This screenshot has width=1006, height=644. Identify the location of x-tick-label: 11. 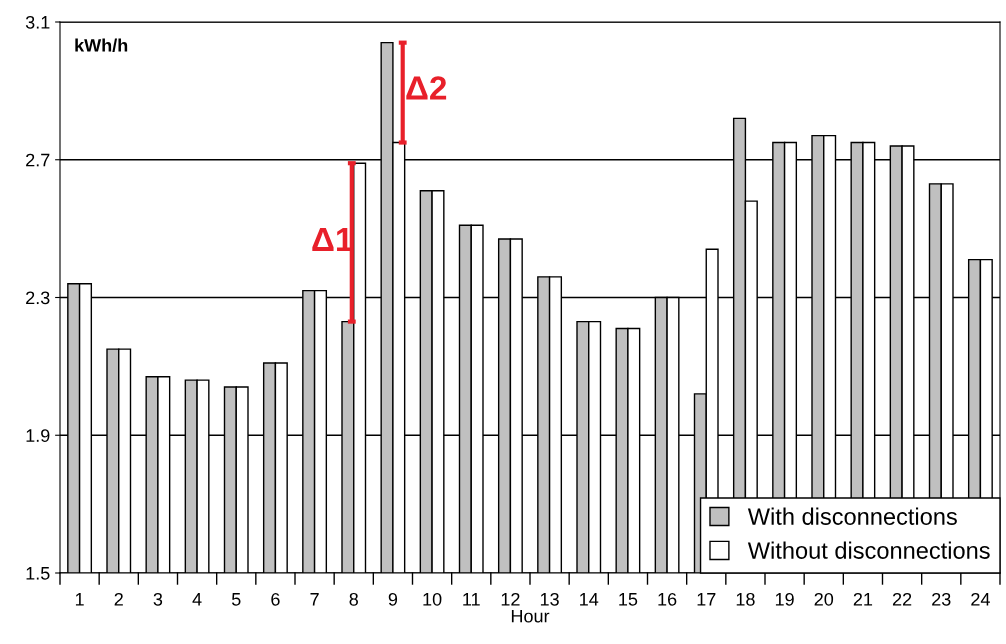
(471, 599).